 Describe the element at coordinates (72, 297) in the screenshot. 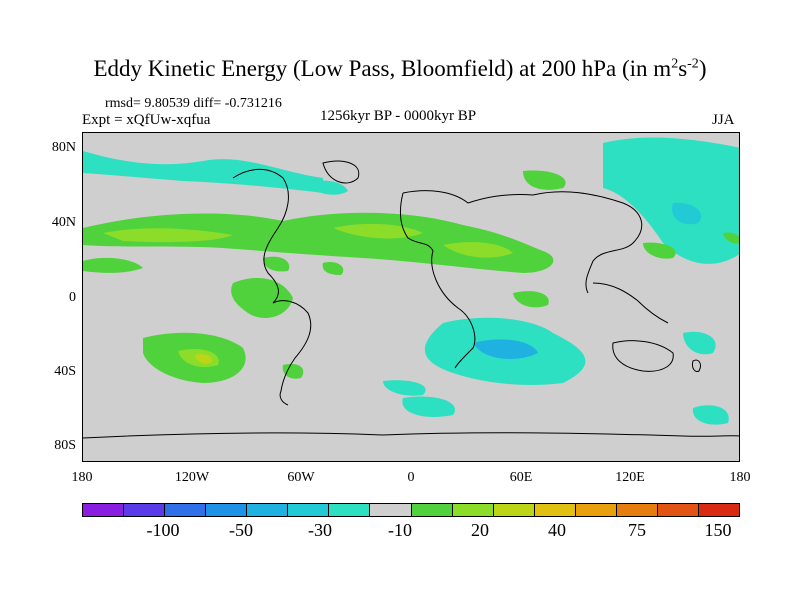

I see `y-label-0: 0` at that location.